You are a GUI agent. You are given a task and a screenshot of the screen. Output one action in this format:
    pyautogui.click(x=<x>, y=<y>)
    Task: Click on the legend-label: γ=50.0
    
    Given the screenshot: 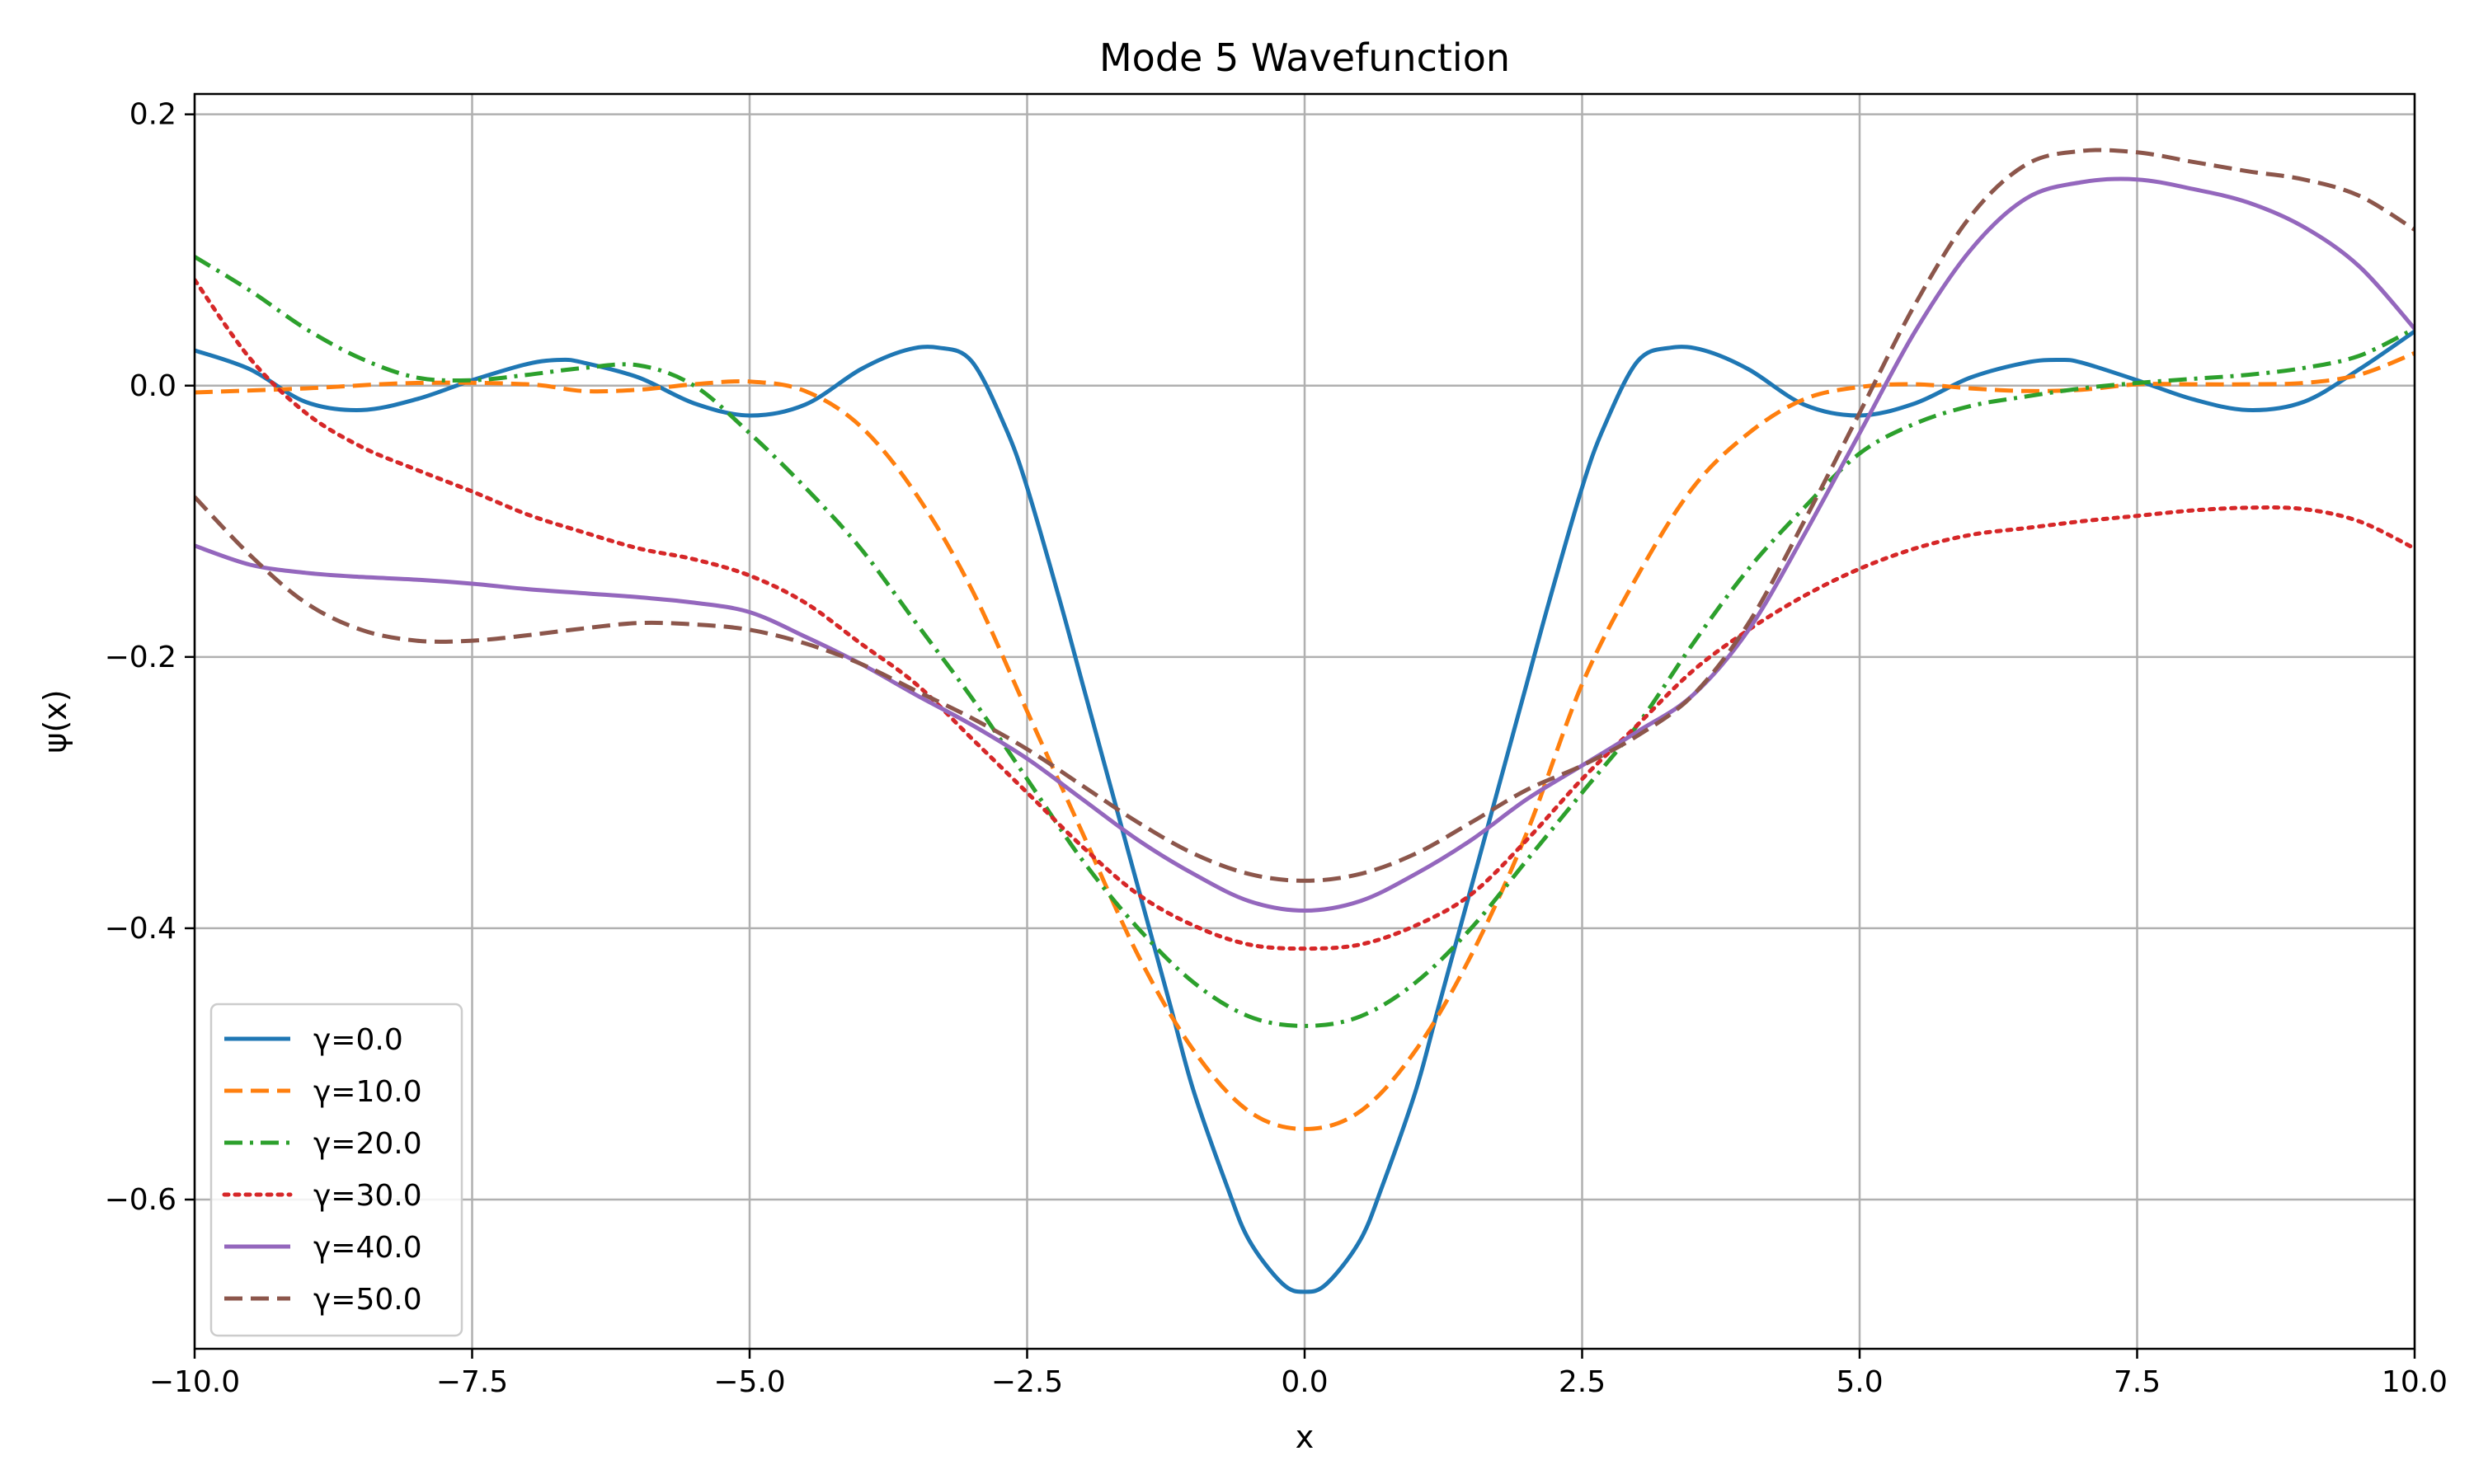 What is the action you would take?
    pyautogui.click(x=367, y=1300)
    